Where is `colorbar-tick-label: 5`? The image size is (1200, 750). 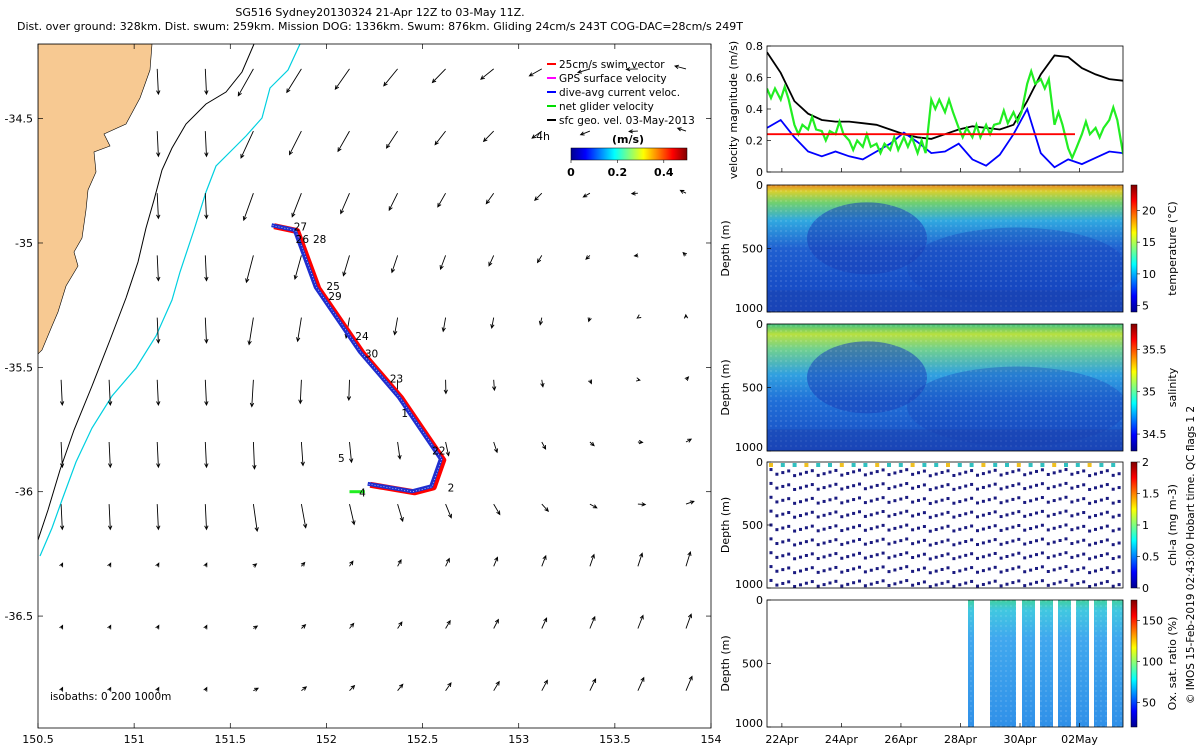
colorbar-tick-label: 5 is located at coordinates (1145, 306).